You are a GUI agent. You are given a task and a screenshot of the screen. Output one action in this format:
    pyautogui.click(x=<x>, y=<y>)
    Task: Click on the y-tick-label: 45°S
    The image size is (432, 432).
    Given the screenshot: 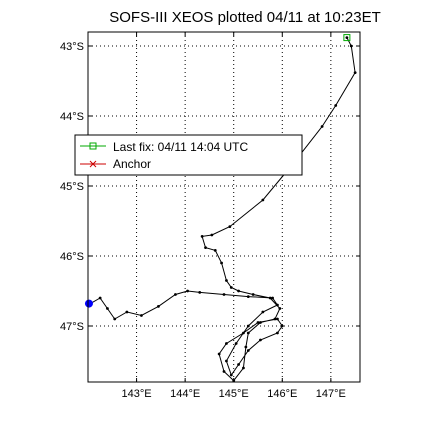 What is the action you would take?
    pyautogui.click(x=72, y=187)
    